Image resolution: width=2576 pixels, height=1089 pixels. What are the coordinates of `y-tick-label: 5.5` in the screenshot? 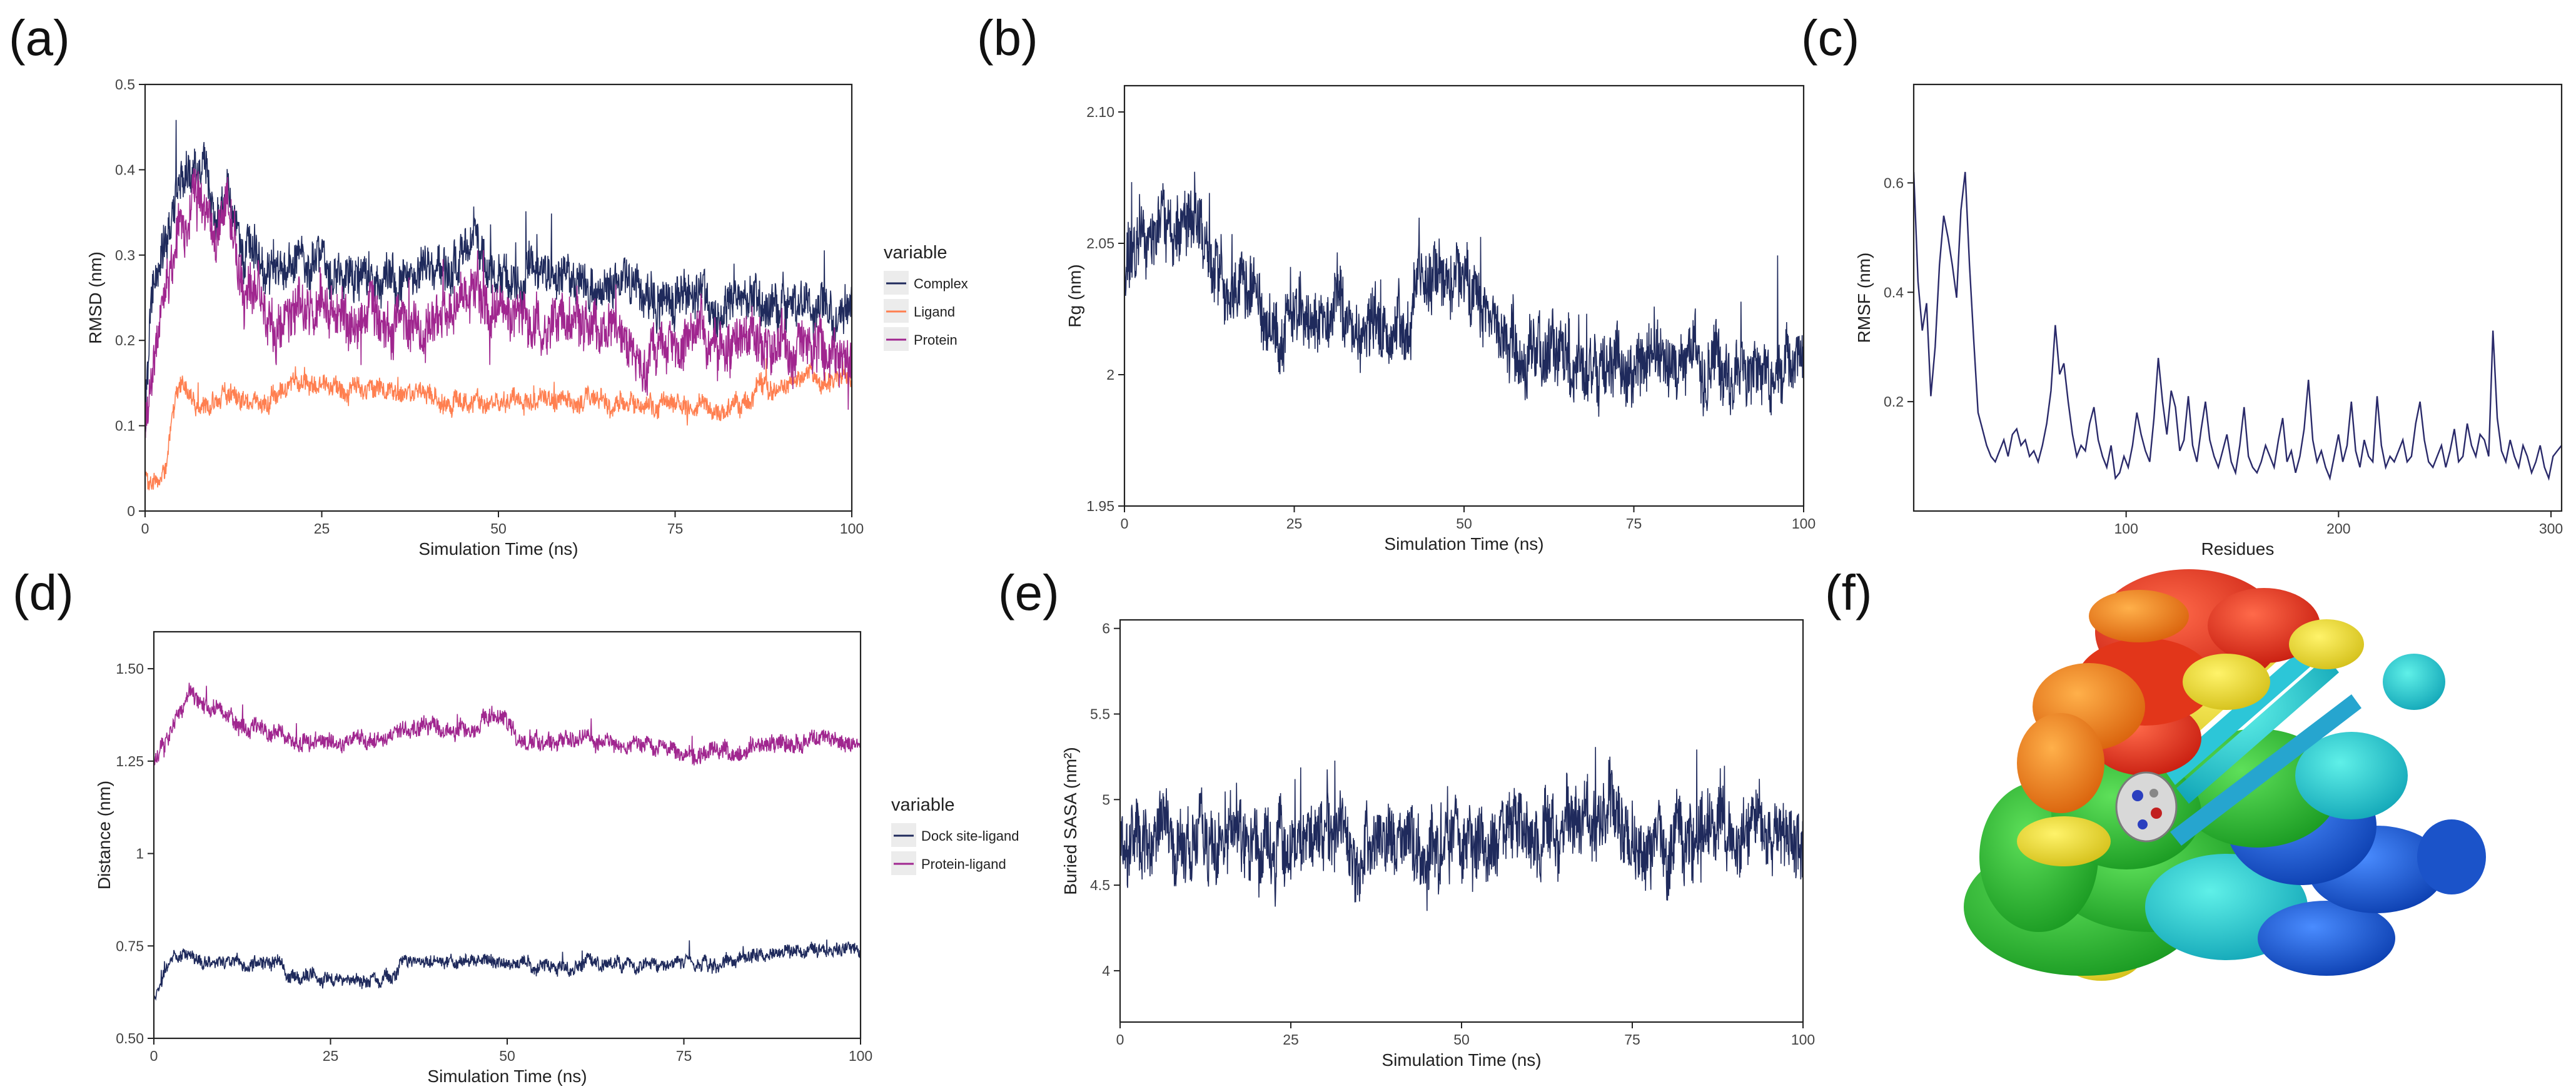 It's located at (1100, 714).